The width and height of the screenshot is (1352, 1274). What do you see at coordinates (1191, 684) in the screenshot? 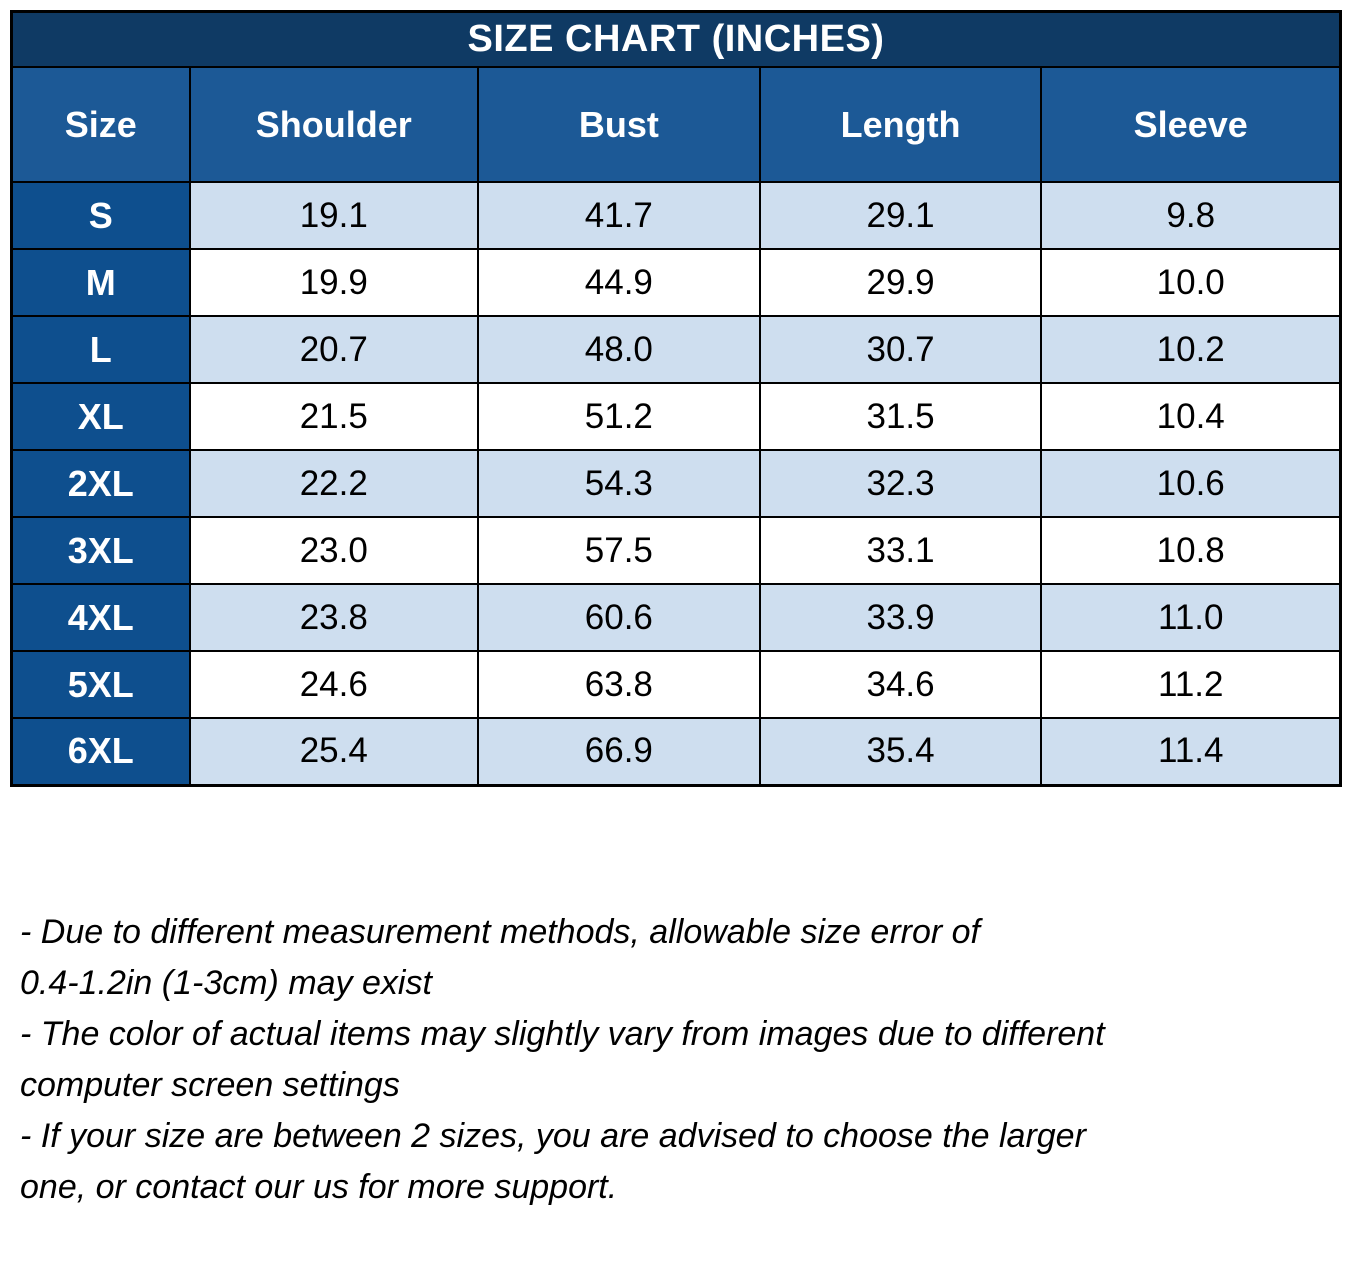
I see `cell-sleeve: 11.2` at bounding box center [1191, 684].